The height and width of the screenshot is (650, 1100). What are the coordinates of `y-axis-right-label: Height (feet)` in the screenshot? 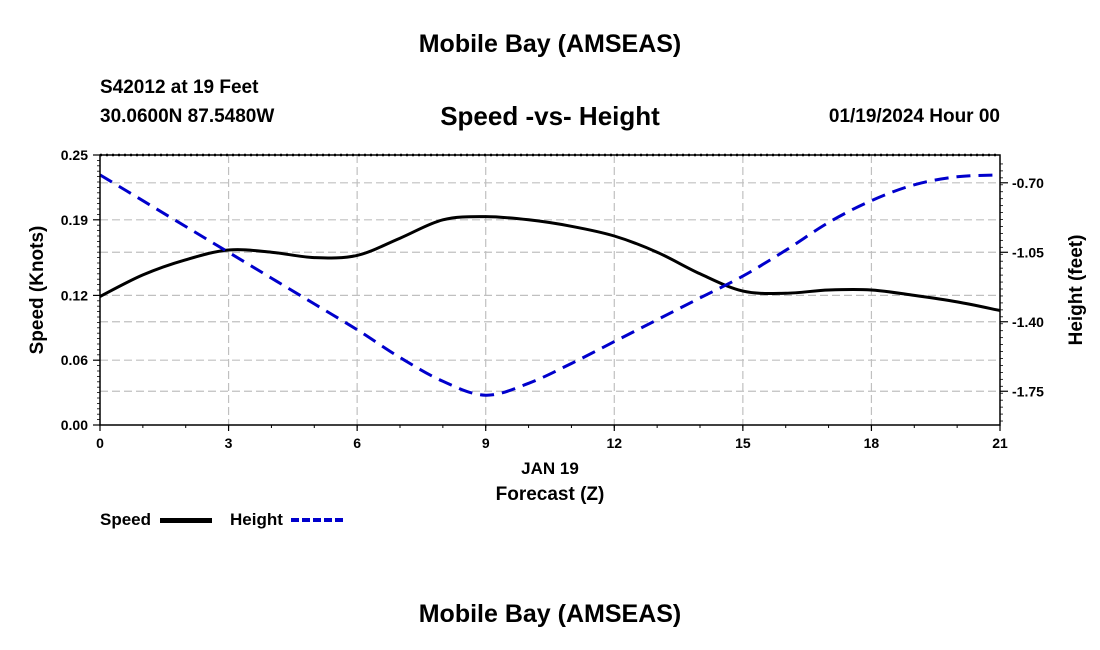 It's located at (1076, 290).